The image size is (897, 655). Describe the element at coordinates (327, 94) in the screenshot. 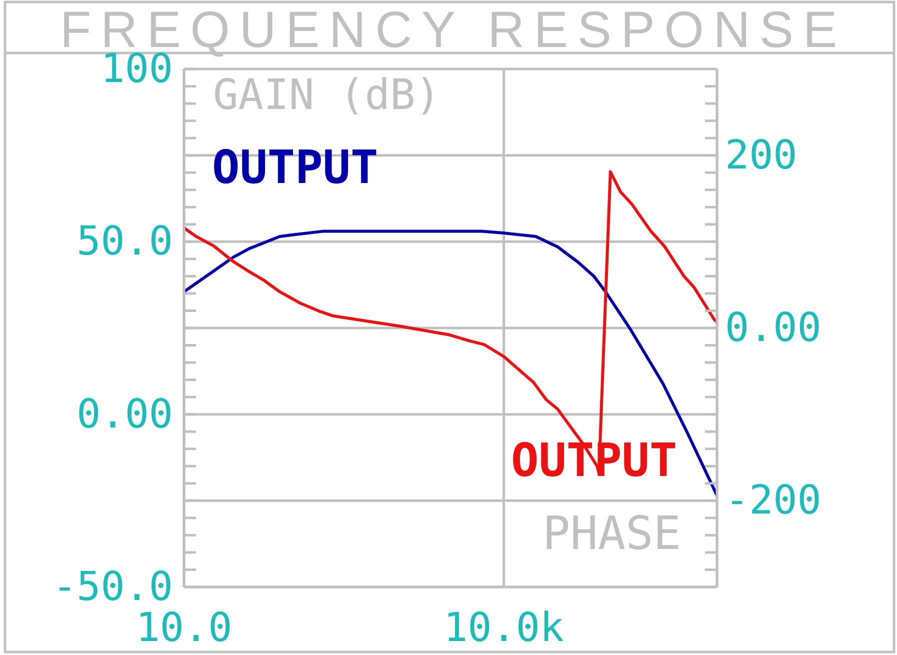

I see `y-axis-title: GAIN (dB)` at that location.